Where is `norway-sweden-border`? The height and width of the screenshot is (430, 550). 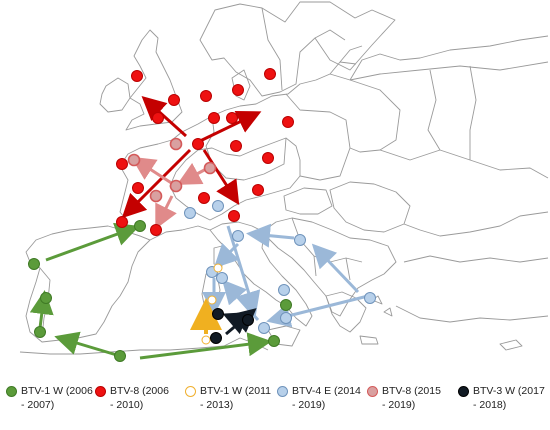
norway-sweden-border is located at coordinates (272, 49).